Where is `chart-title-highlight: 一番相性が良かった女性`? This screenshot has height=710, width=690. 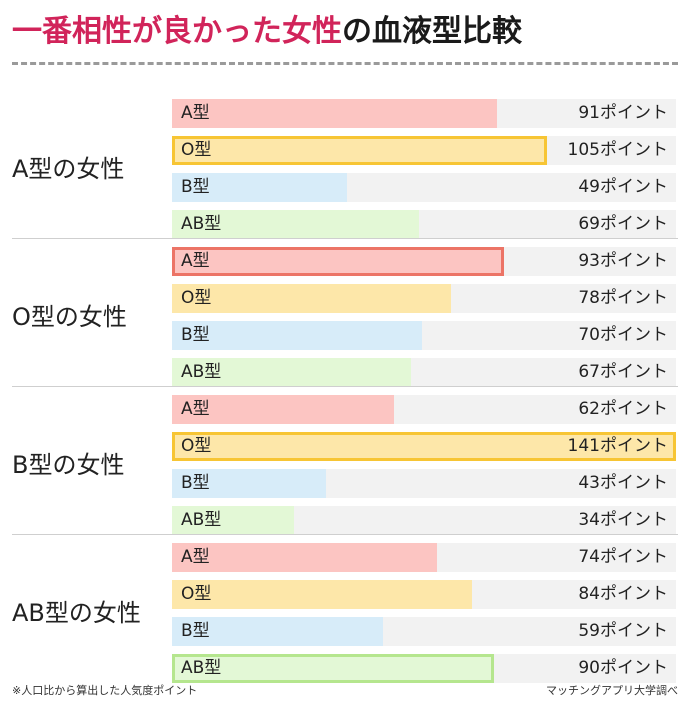
chart-title-highlight: 一番相性が良かった女性 is located at coordinates (177, 31).